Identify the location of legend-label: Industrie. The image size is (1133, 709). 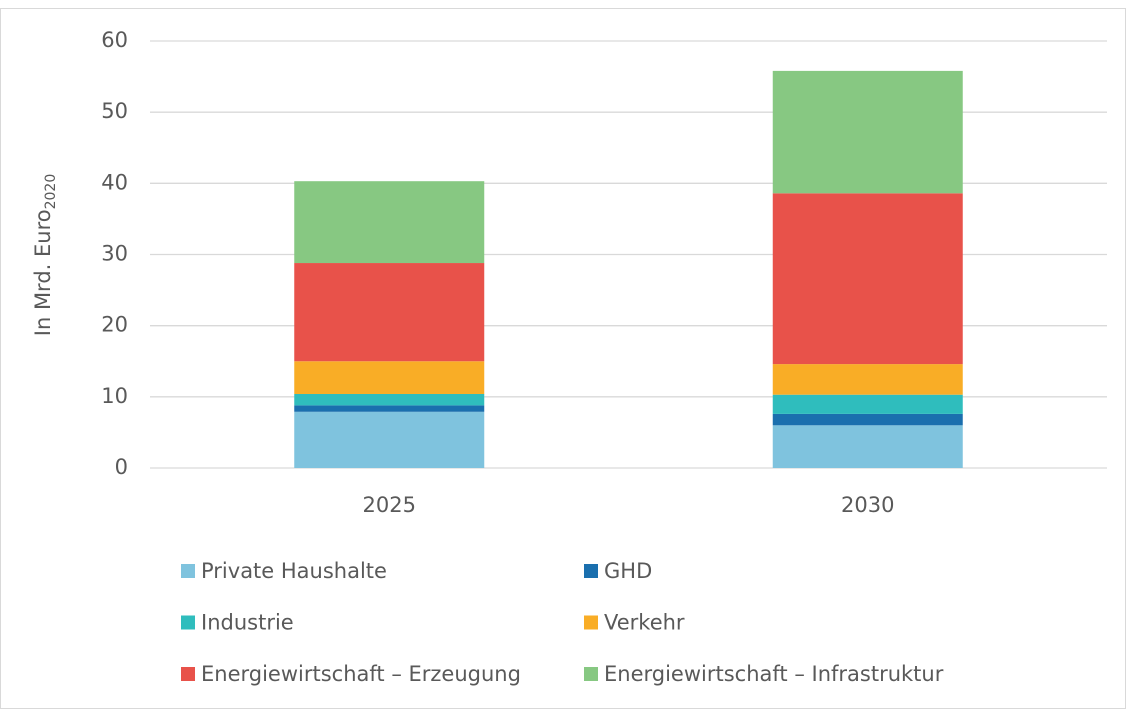
(247, 623).